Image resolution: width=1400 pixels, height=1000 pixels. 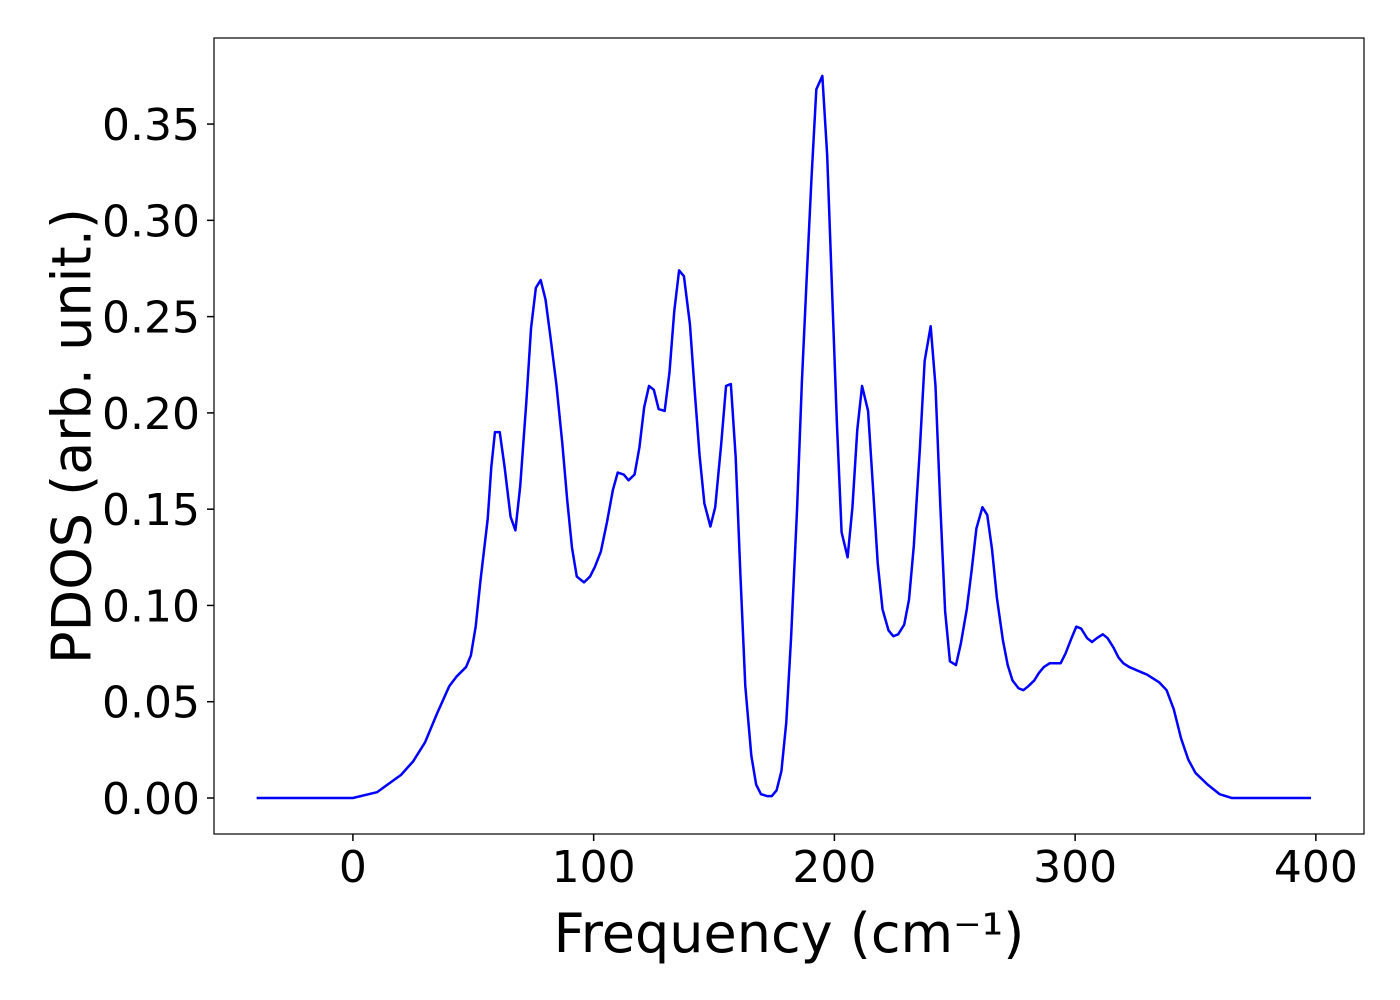 I want to click on y-tick-label: 0.15, so click(x=151, y=510).